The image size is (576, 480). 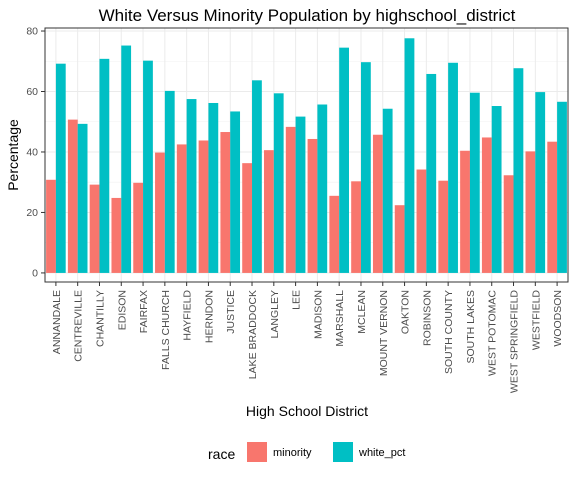 What do you see at coordinates (166, 330) in the screenshot?
I see `x-tick-label: FALLS CHURCH` at bounding box center [166, 330].